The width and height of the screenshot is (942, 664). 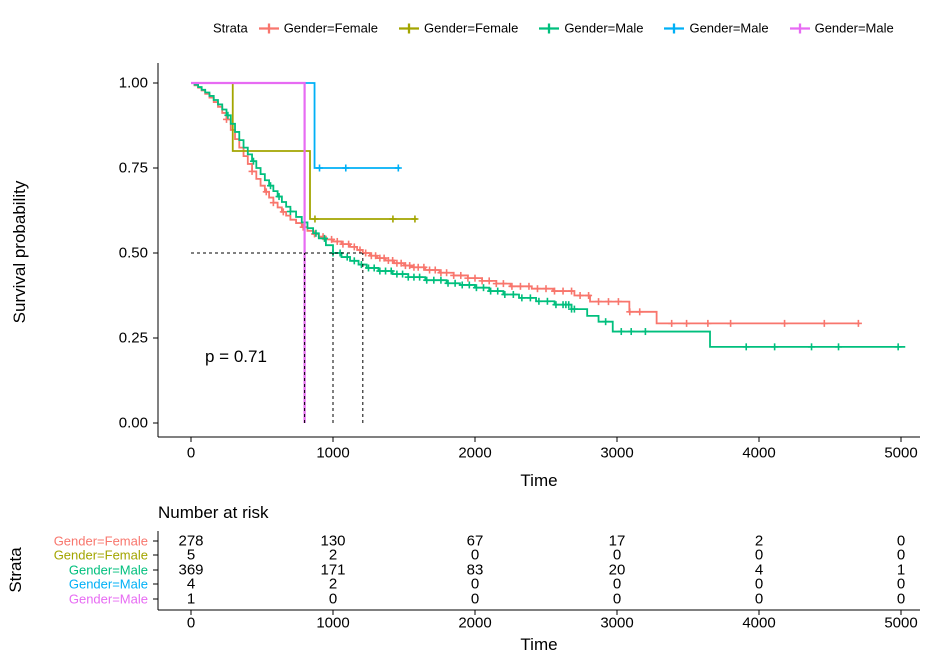 What do you see at coordinates (475, 623) in the screenshot?
I see `risk-x-tick-label: 2000` at bounding box center [475, 623].